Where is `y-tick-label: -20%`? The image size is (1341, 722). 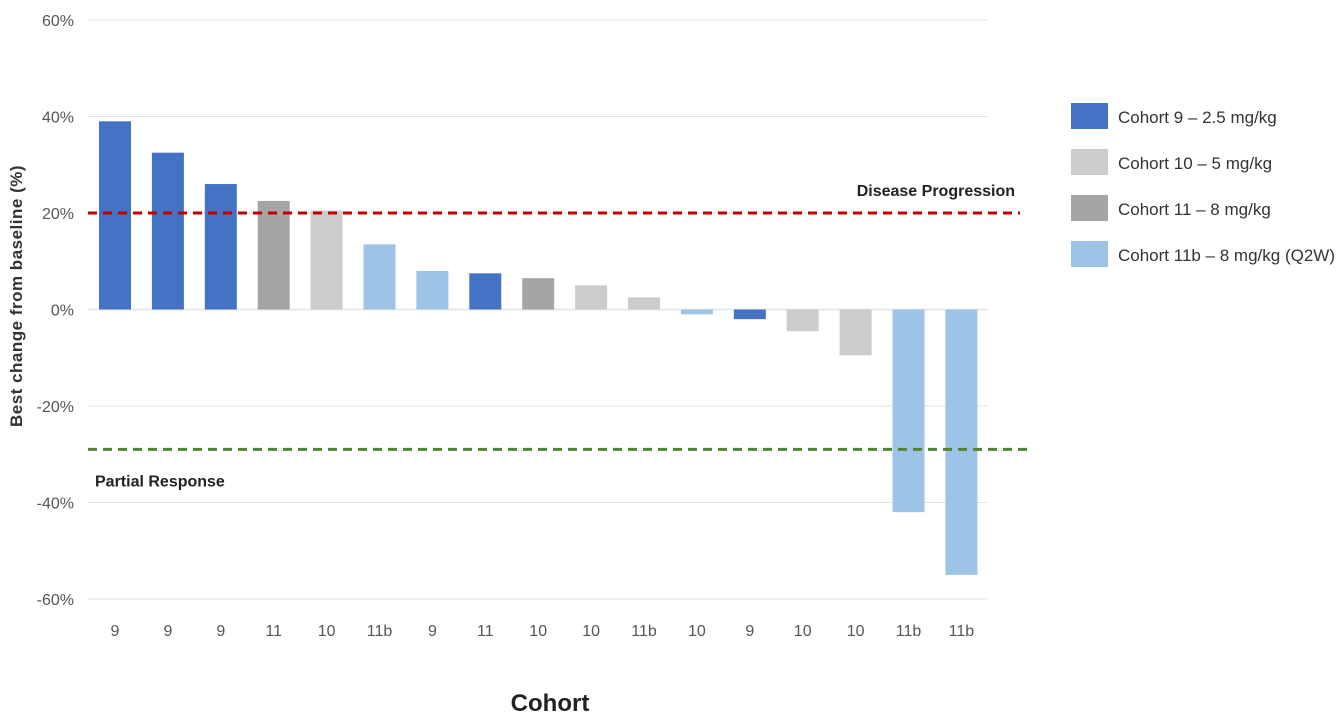
y-tick-label: -20% is located at coordinates (55, 407).